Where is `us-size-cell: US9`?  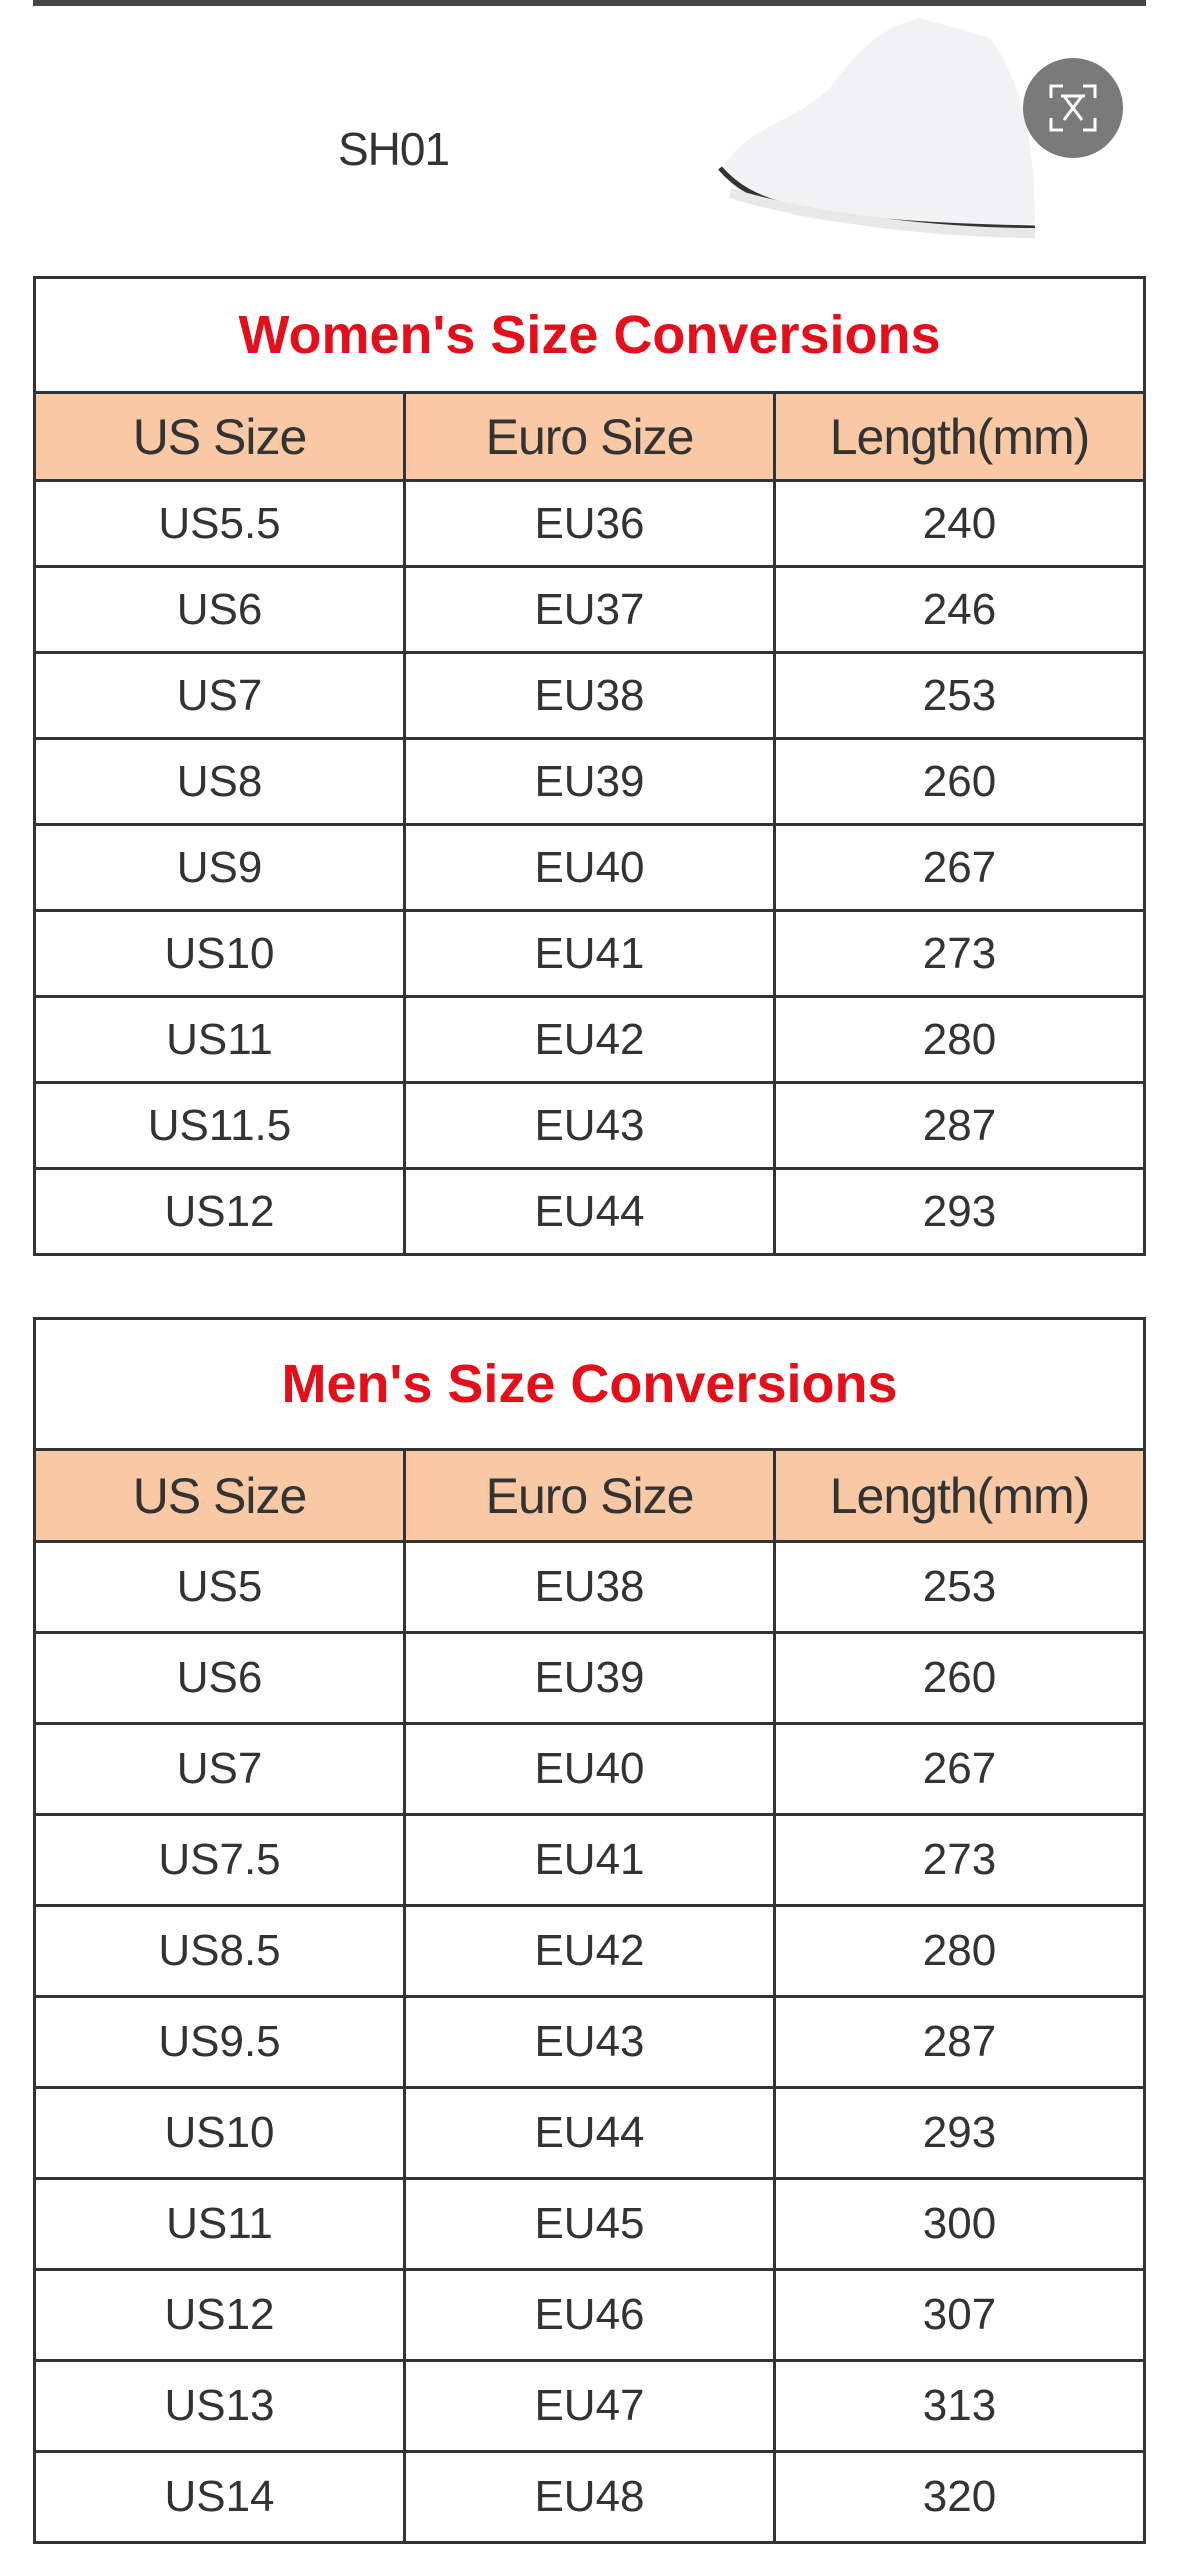
us-size-cell: US9 is located at coordinates (219, 867).